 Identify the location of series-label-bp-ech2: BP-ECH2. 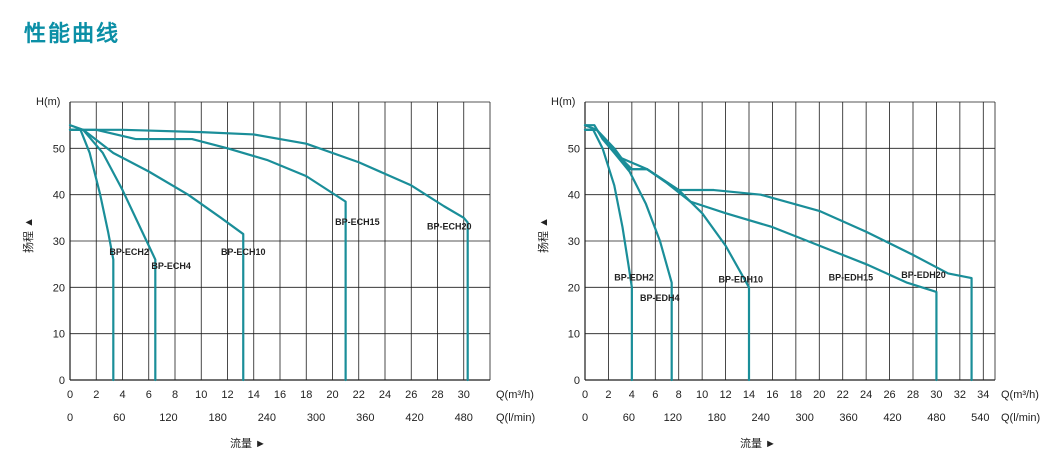
(129, 252).